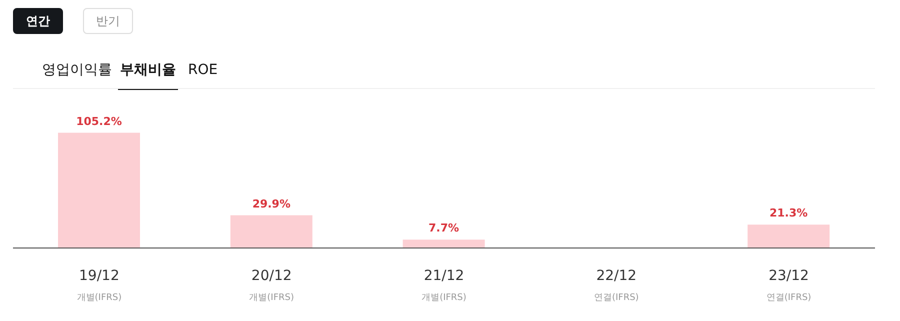 Image resolution: width=900 pixels, height=321 pixels. Describe the element at coordinates (99, 285) in the screenshot. I see `x-tick-label: 19/12 개별(IFRS)` at that location.